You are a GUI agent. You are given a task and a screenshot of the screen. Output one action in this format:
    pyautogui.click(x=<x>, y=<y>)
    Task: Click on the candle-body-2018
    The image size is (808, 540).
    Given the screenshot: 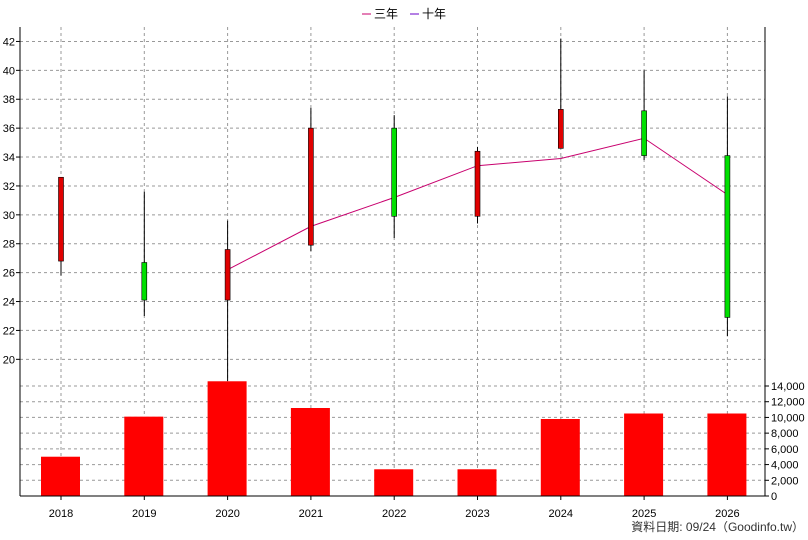 What is the action you would take?
    pyautogui.click(x=61, y=219)
    